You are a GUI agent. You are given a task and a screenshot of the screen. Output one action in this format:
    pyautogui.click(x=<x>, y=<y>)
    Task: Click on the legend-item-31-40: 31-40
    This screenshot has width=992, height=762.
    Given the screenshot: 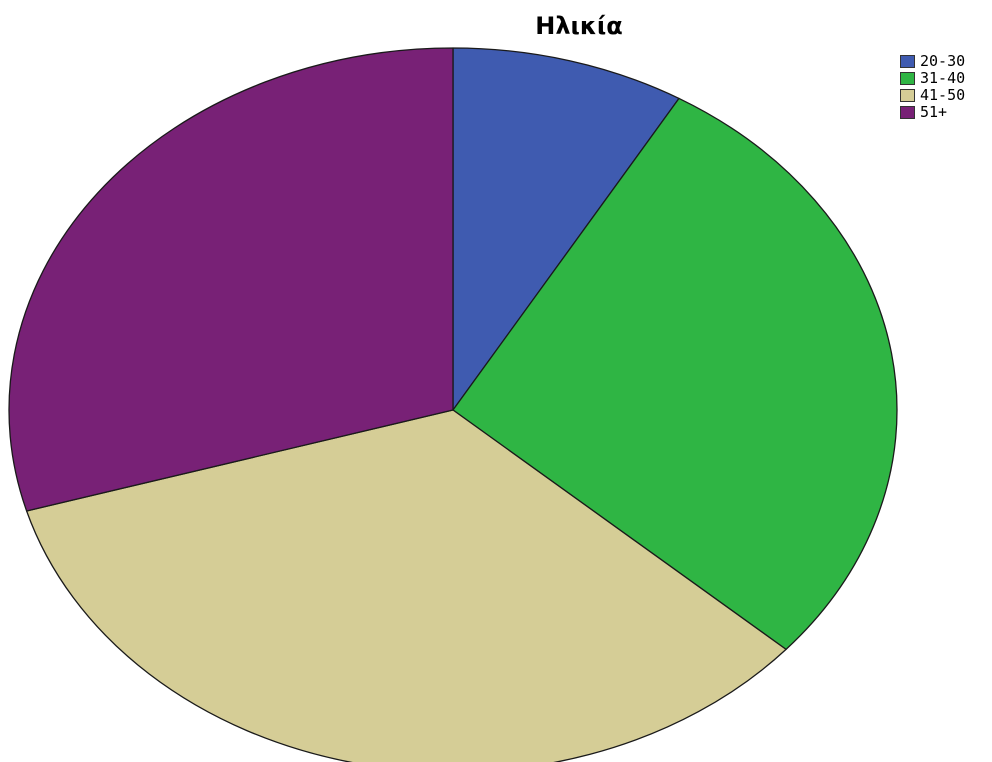 What is the action you would take?
    pyautogui.click(x=932, y=78)
    